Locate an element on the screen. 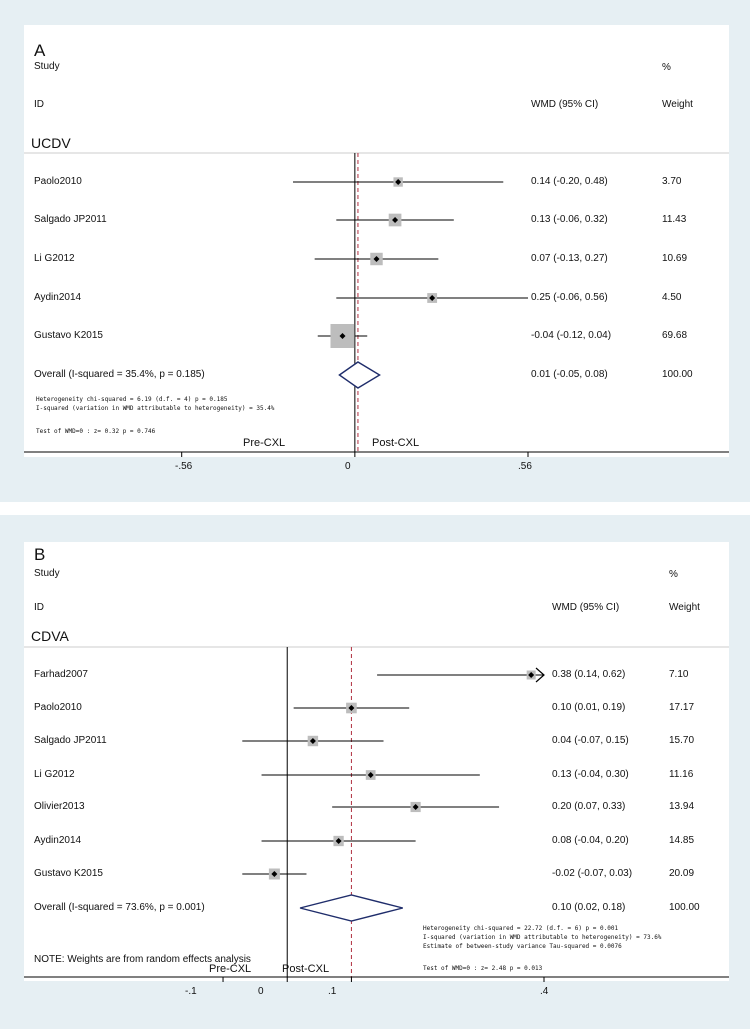 The height and width of the screenshot is (1029, 750). panel-b-study-weight: 14.85 is located at coordinates (682, 840).